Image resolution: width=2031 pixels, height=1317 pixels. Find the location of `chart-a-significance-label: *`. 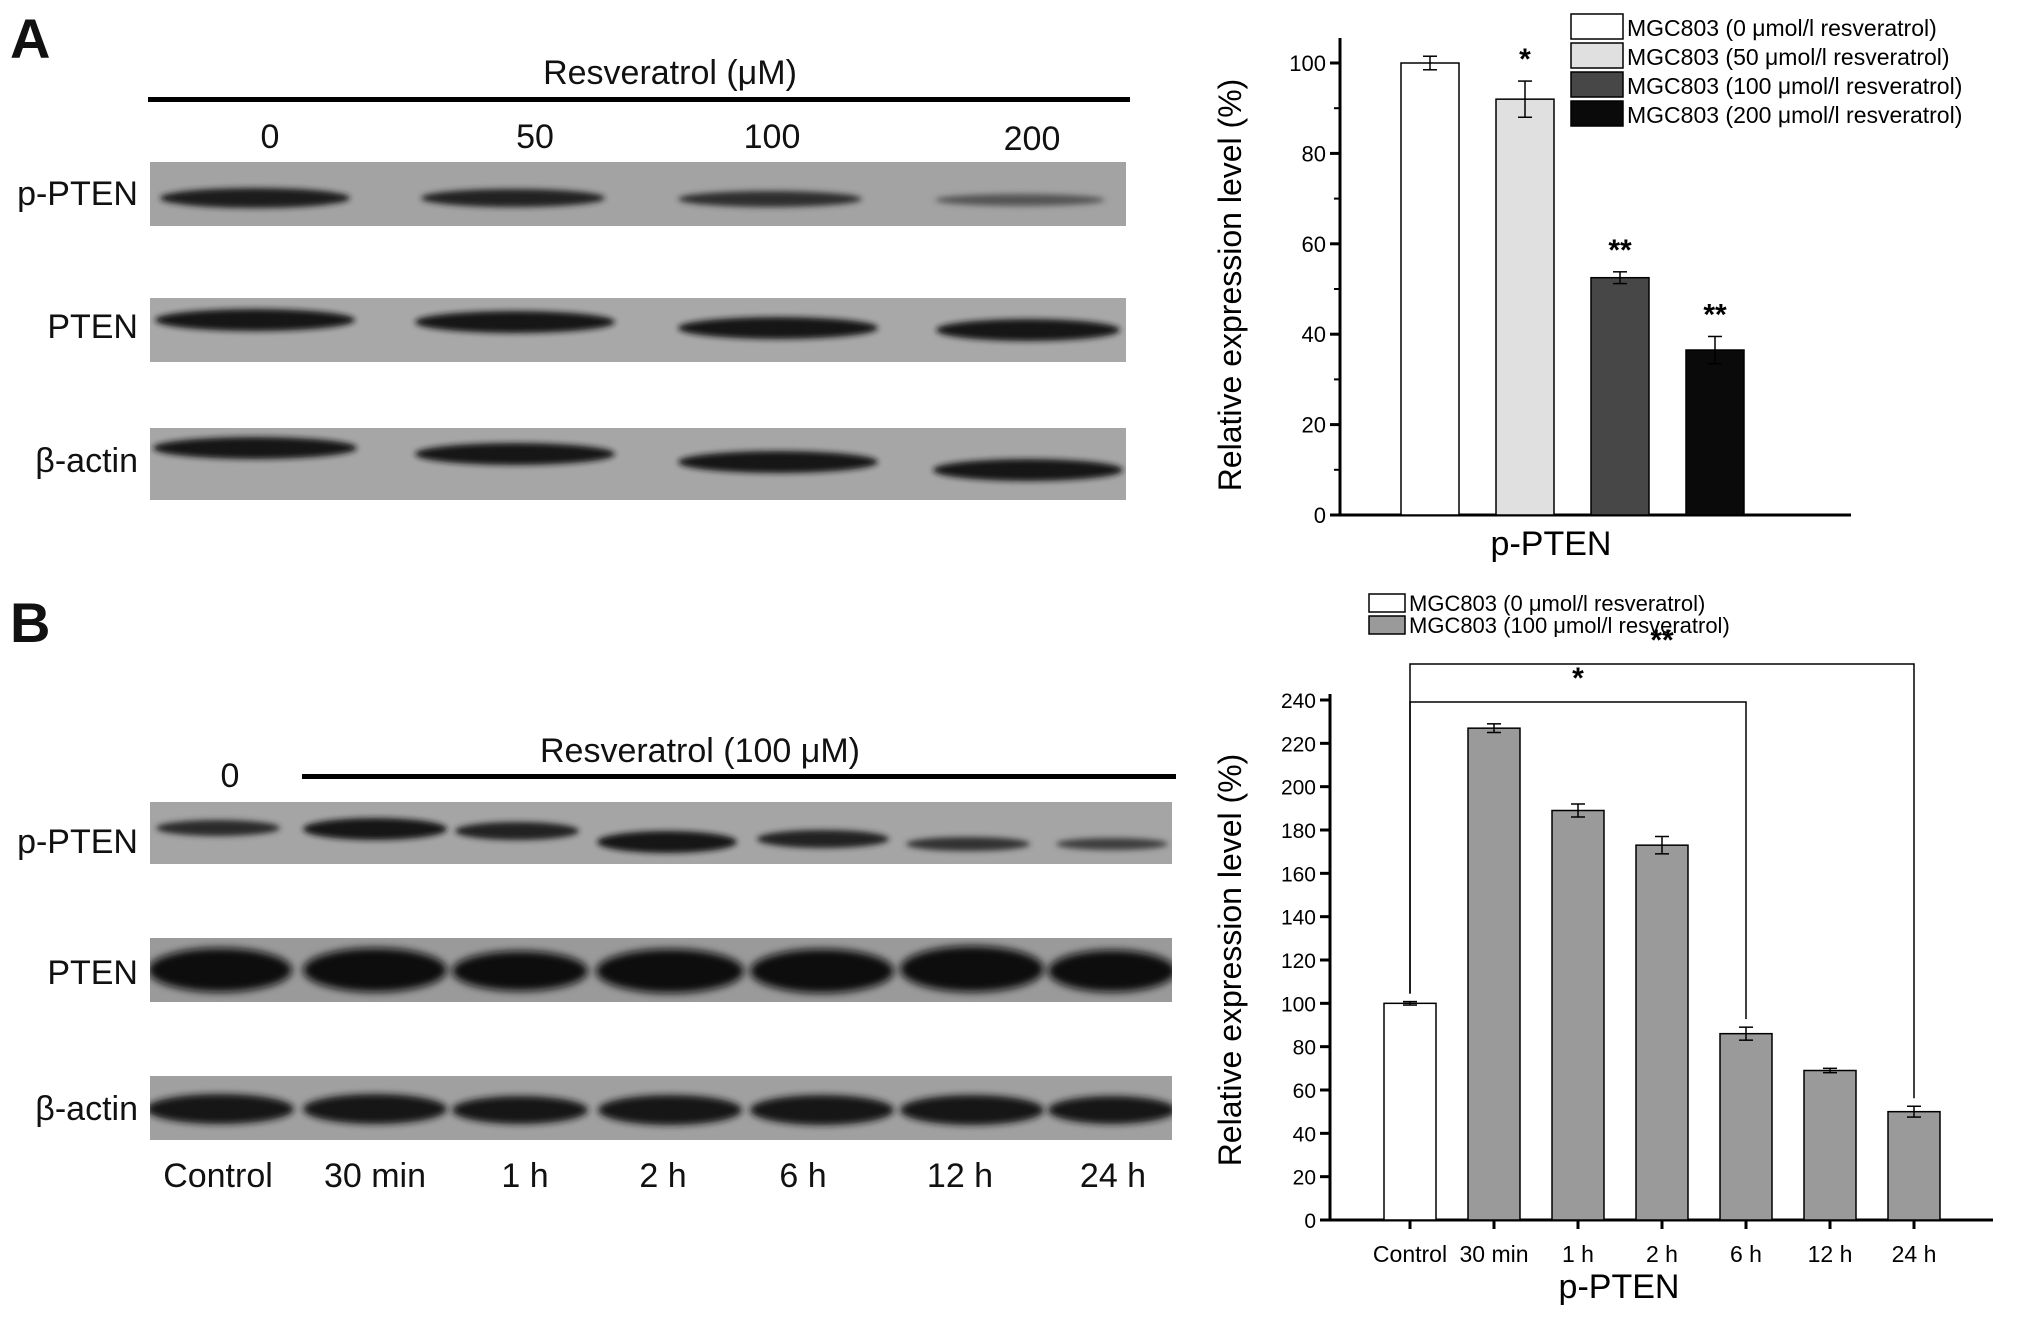

chart-a-significance-label: * is located at coordinates (1525, 59).